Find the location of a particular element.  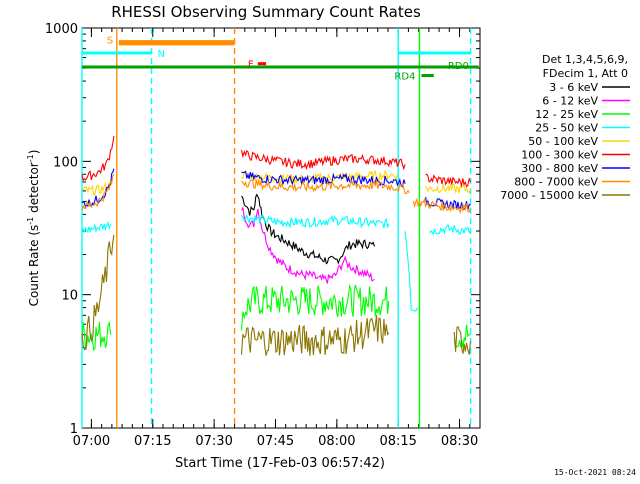

x-tick-label: 07:00 is located at coordinates (91, 441).